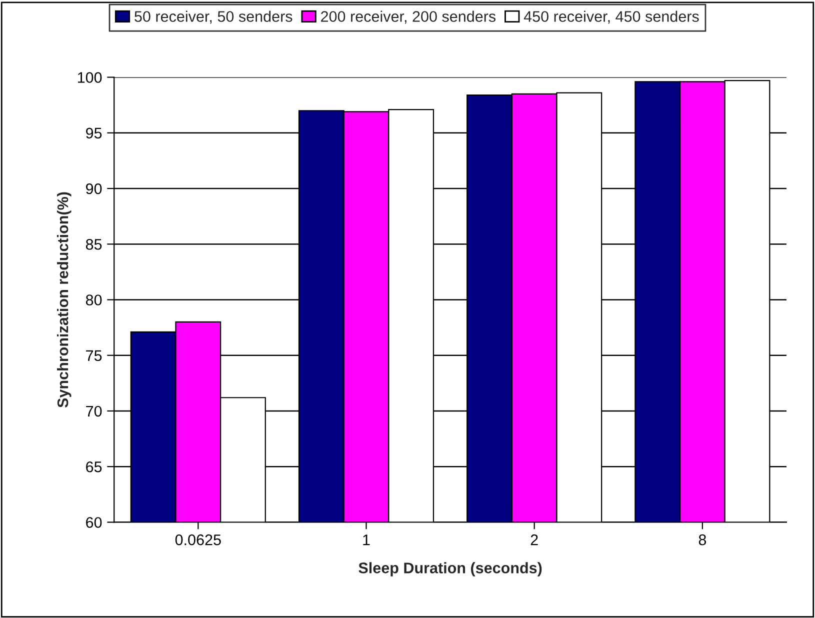 The image size is (815, 618). I want to click on x-tick-label: 1, so click(366, 540).